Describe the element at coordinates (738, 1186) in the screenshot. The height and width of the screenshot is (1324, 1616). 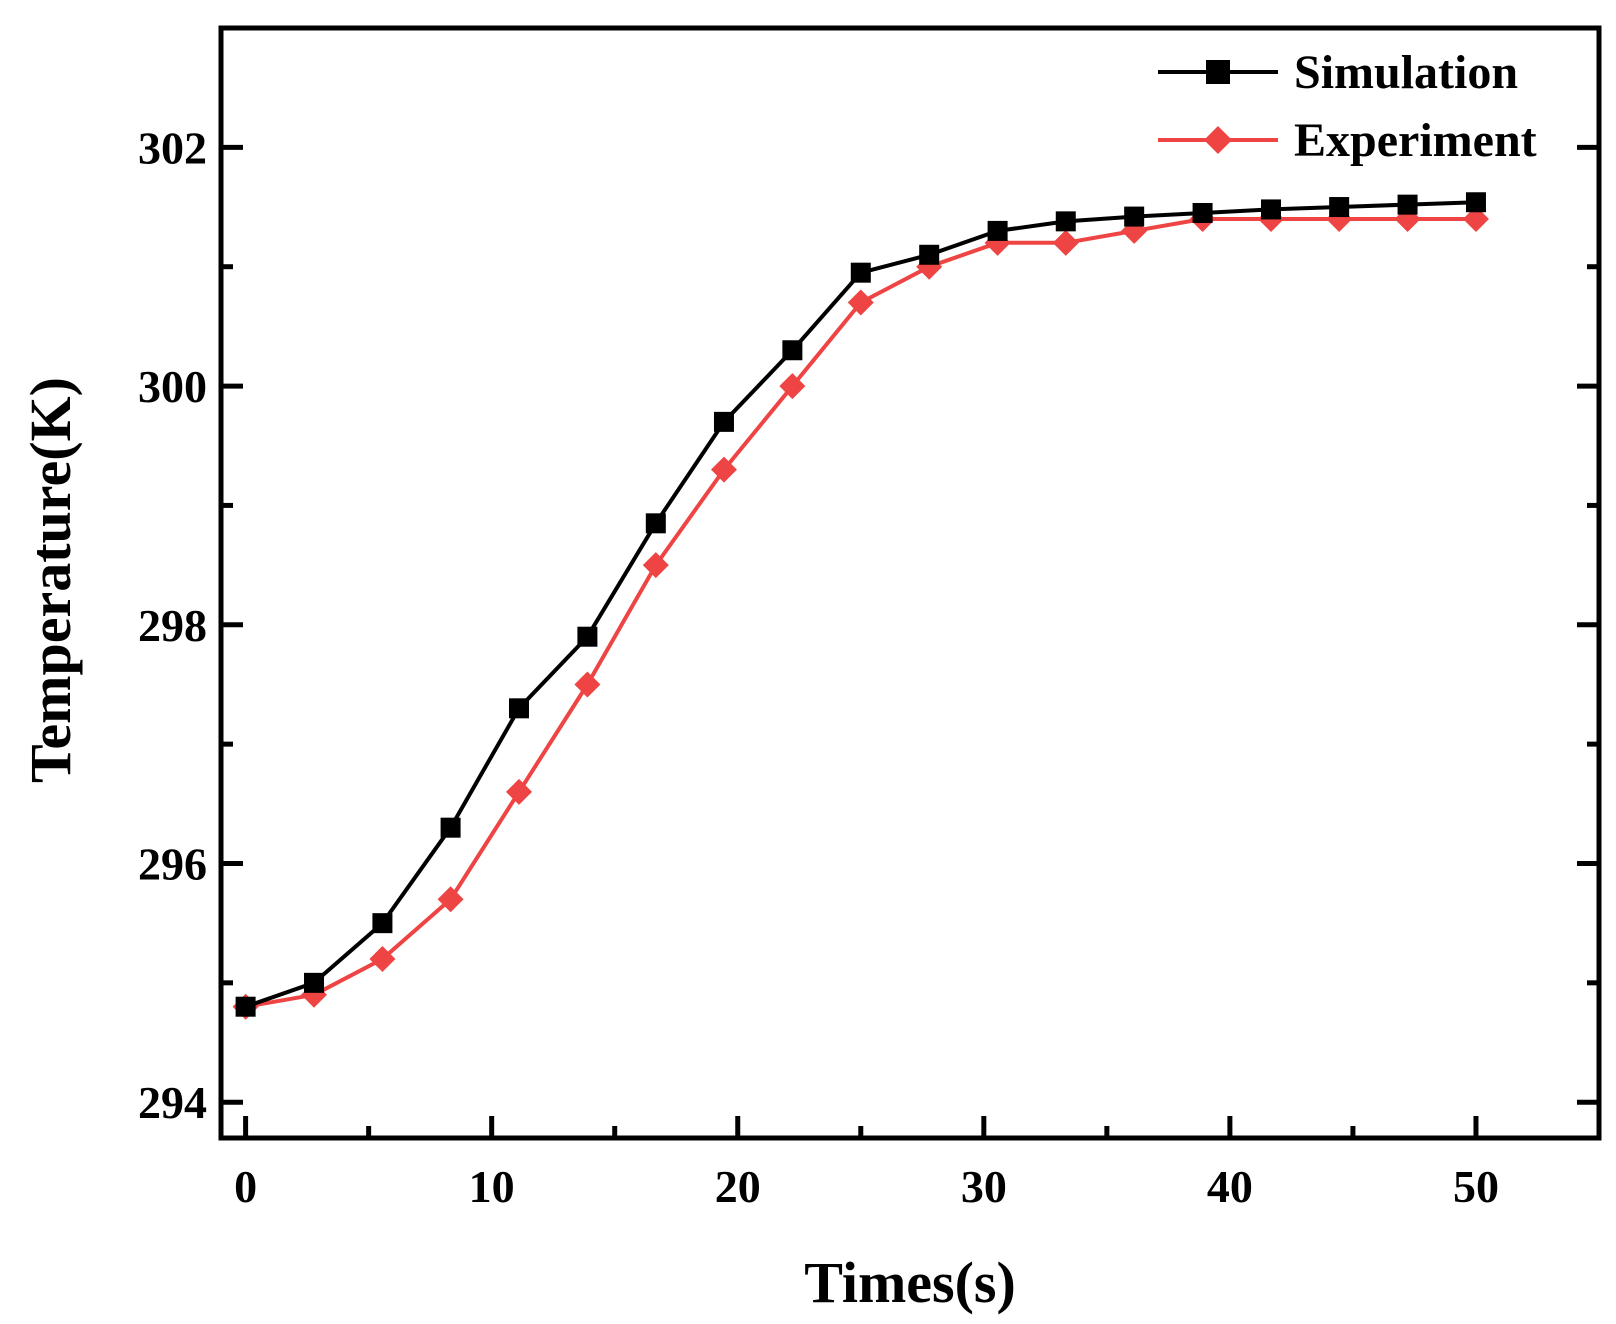
I see `x-tick-label: 20` at that location.